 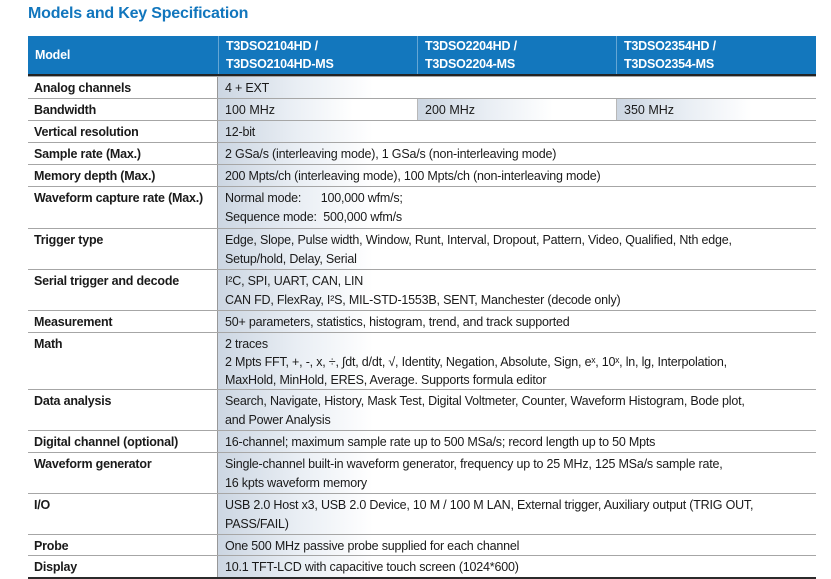 I want to click on spec-row-bandwidth: Bandwidth 100 MHz 200 MHz 350 MHz, so click(x=422, y=109).